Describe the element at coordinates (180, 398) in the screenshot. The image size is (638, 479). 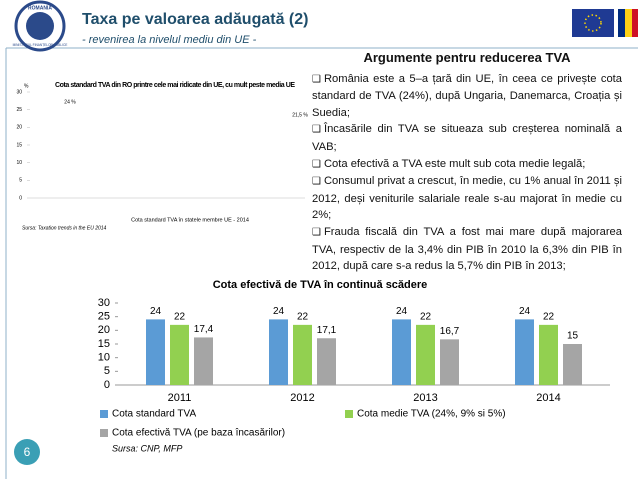
I see `x-tick-label: 2011` at that location.